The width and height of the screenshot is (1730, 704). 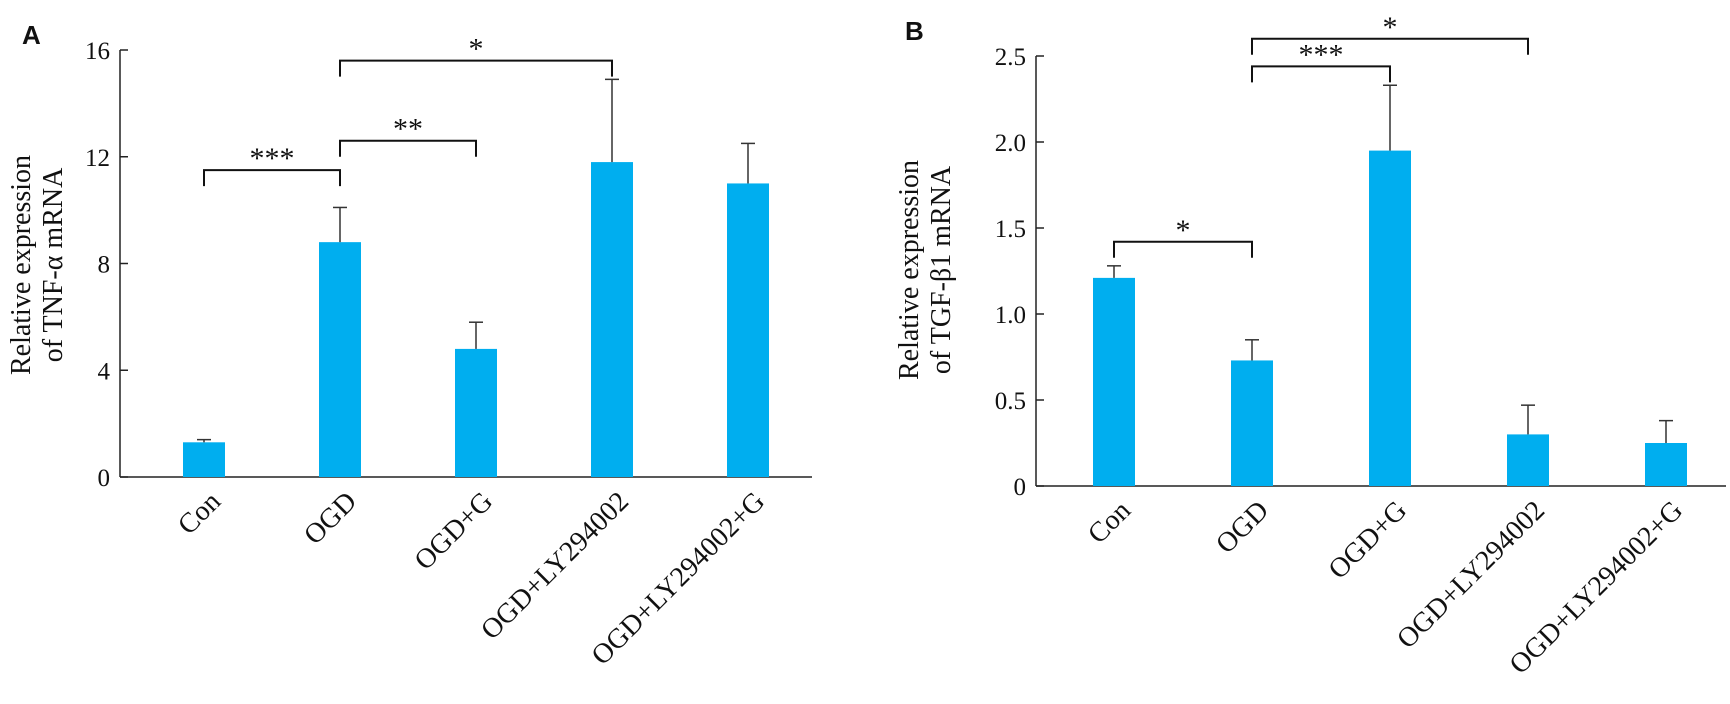 I want to click on y-tick-label: 2.0, so click(x=1010, y=143).